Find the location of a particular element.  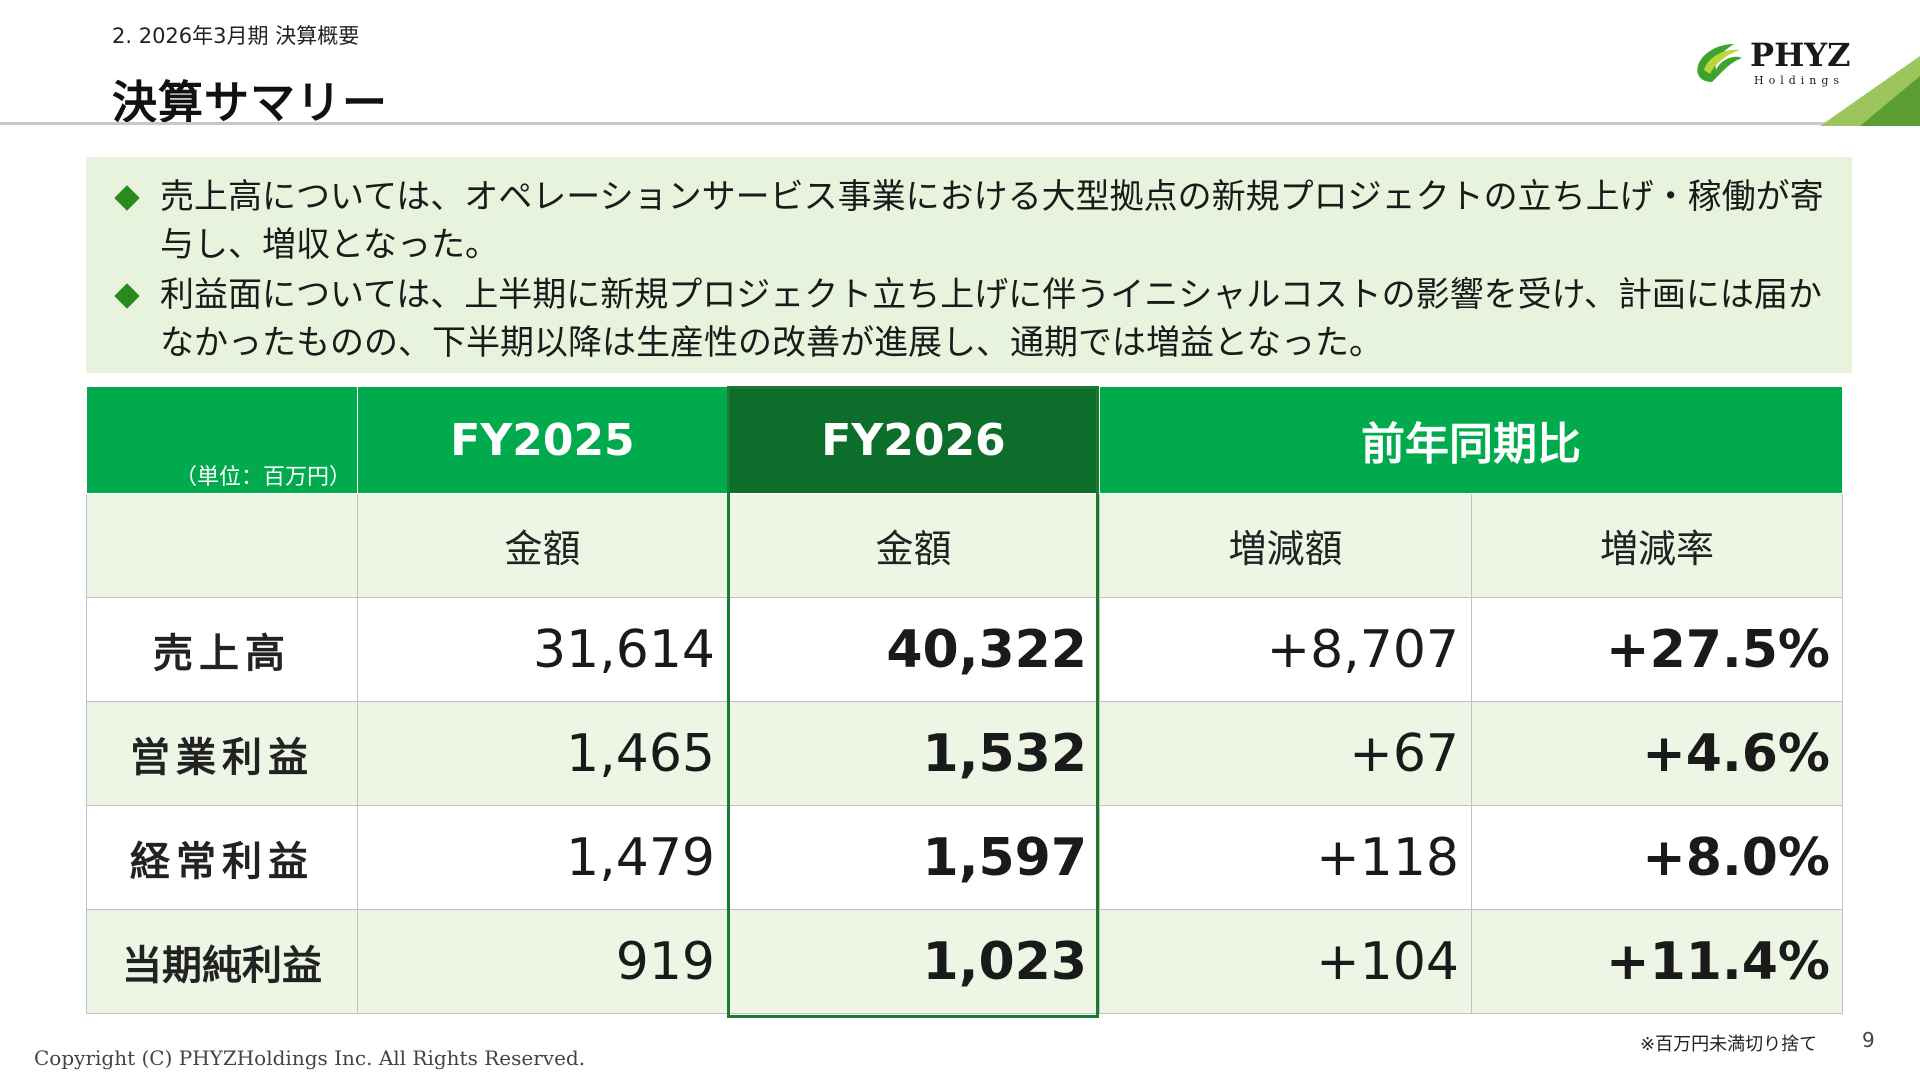

page-number: 9 is located at coordinates (1868, 1040).